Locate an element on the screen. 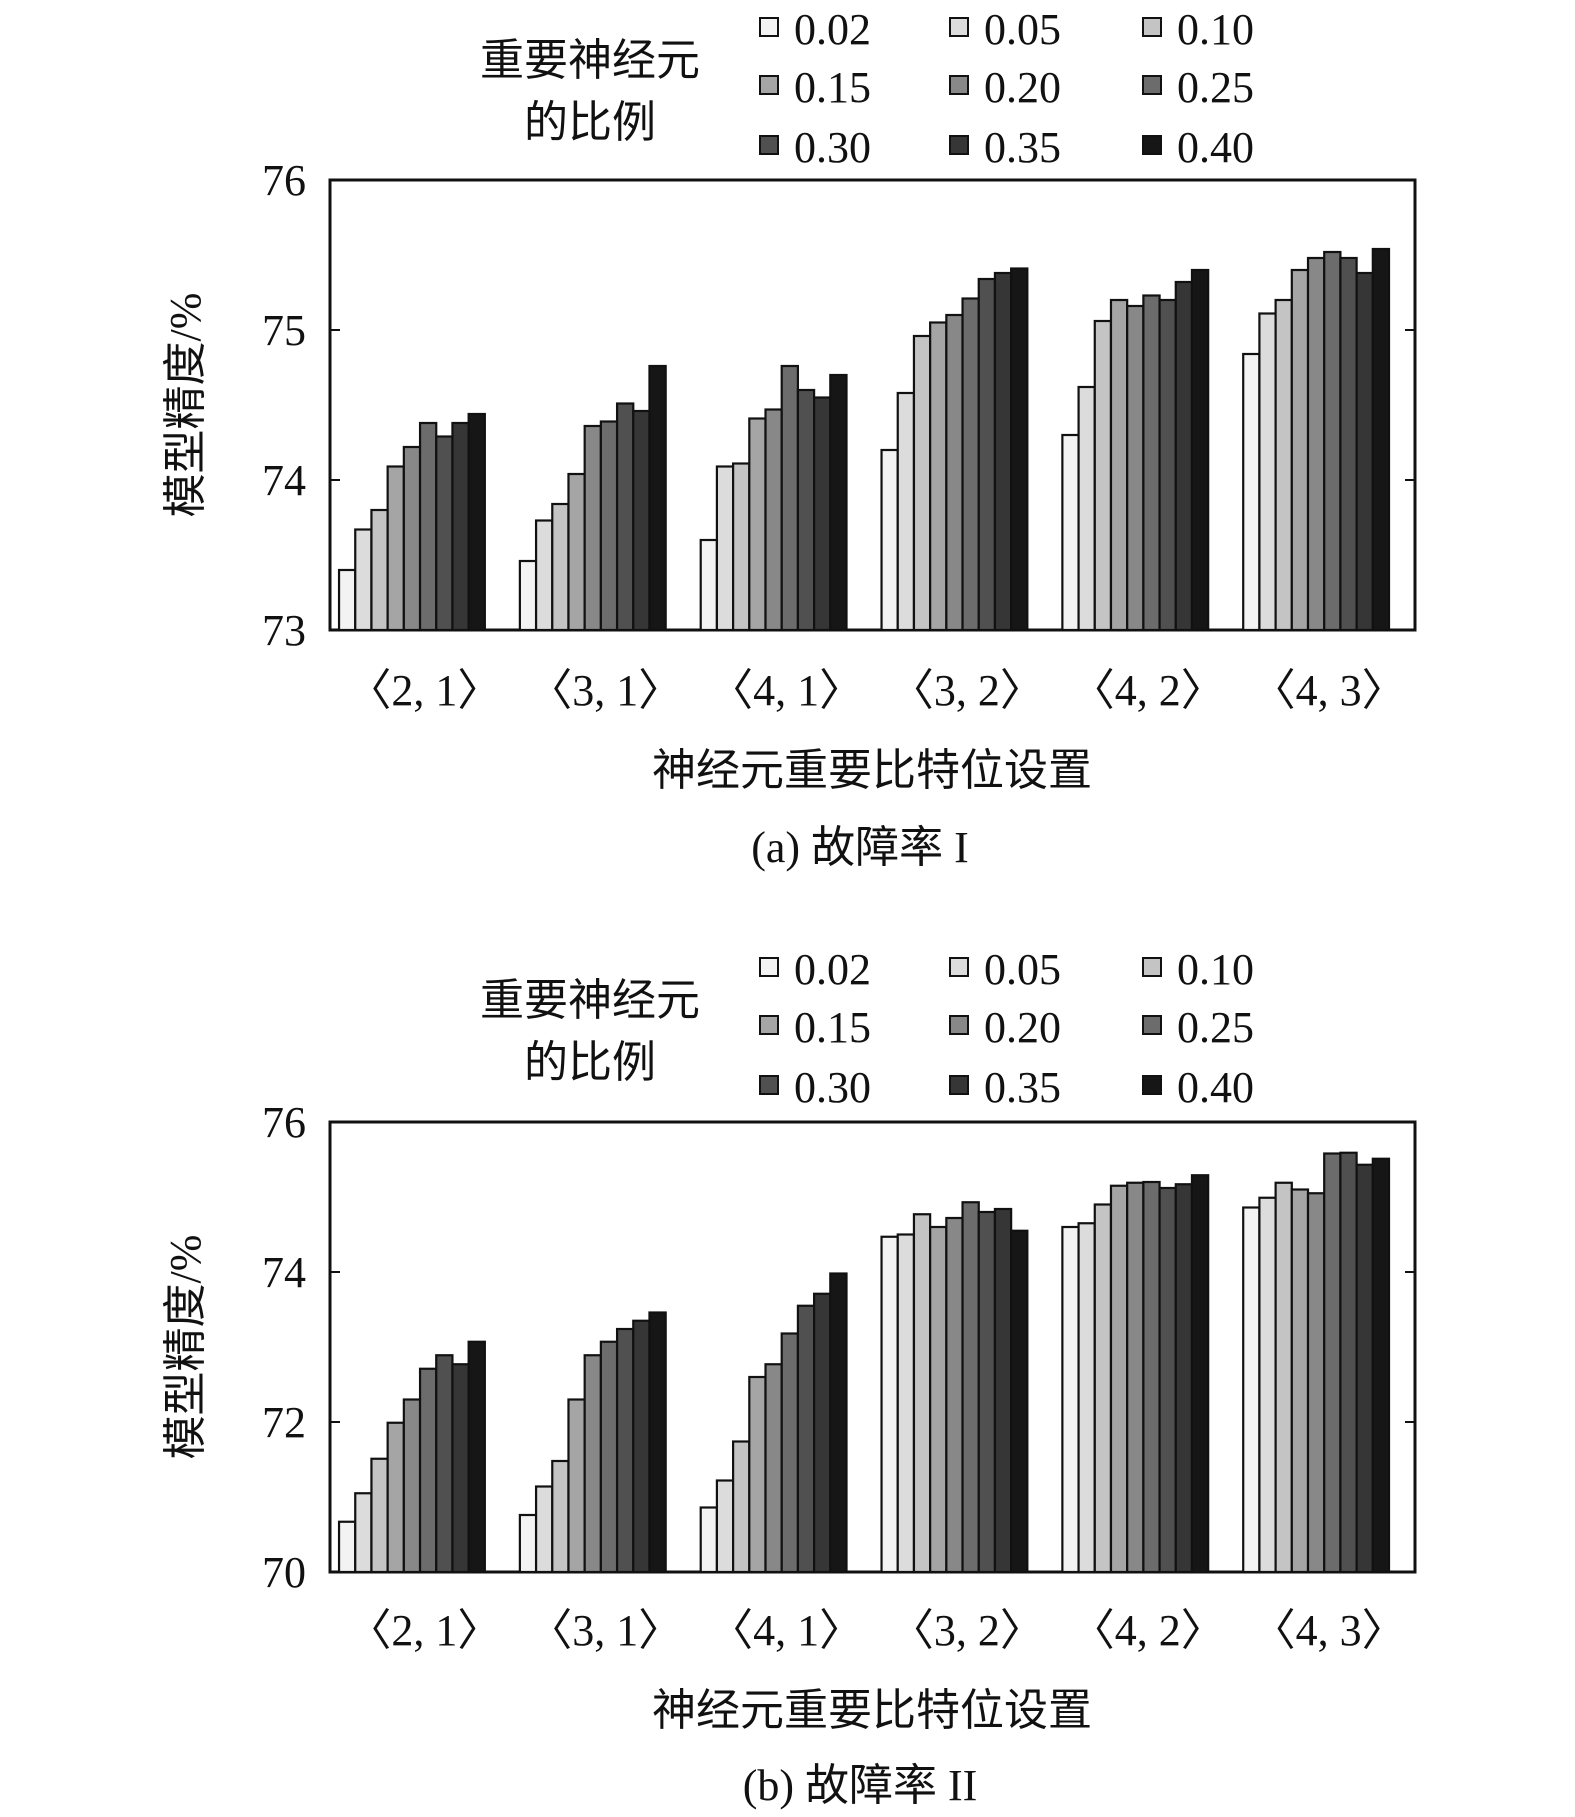 The image size is (1575, 1817). bar-3-0.20 is located at coordinates (954, 1395).